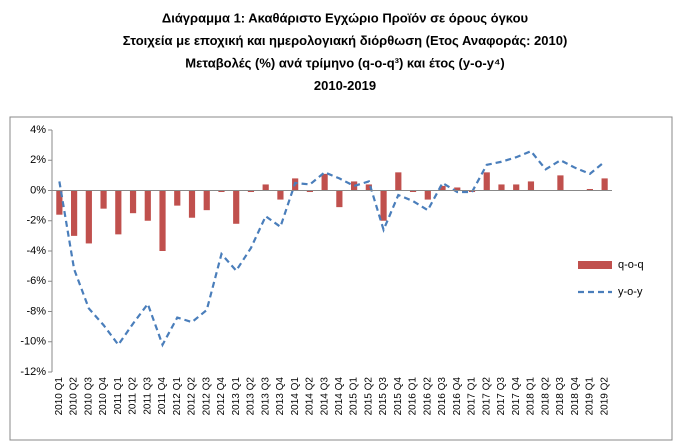 The image size is (680, 443). I want to click on x-tick-label: 2013 Q3, so click(265, 396).